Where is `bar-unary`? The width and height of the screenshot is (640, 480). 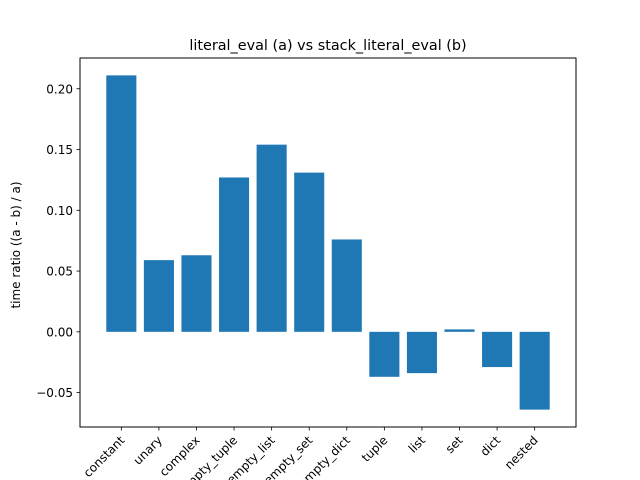 bar-unary is located at coordinates (158, 296).